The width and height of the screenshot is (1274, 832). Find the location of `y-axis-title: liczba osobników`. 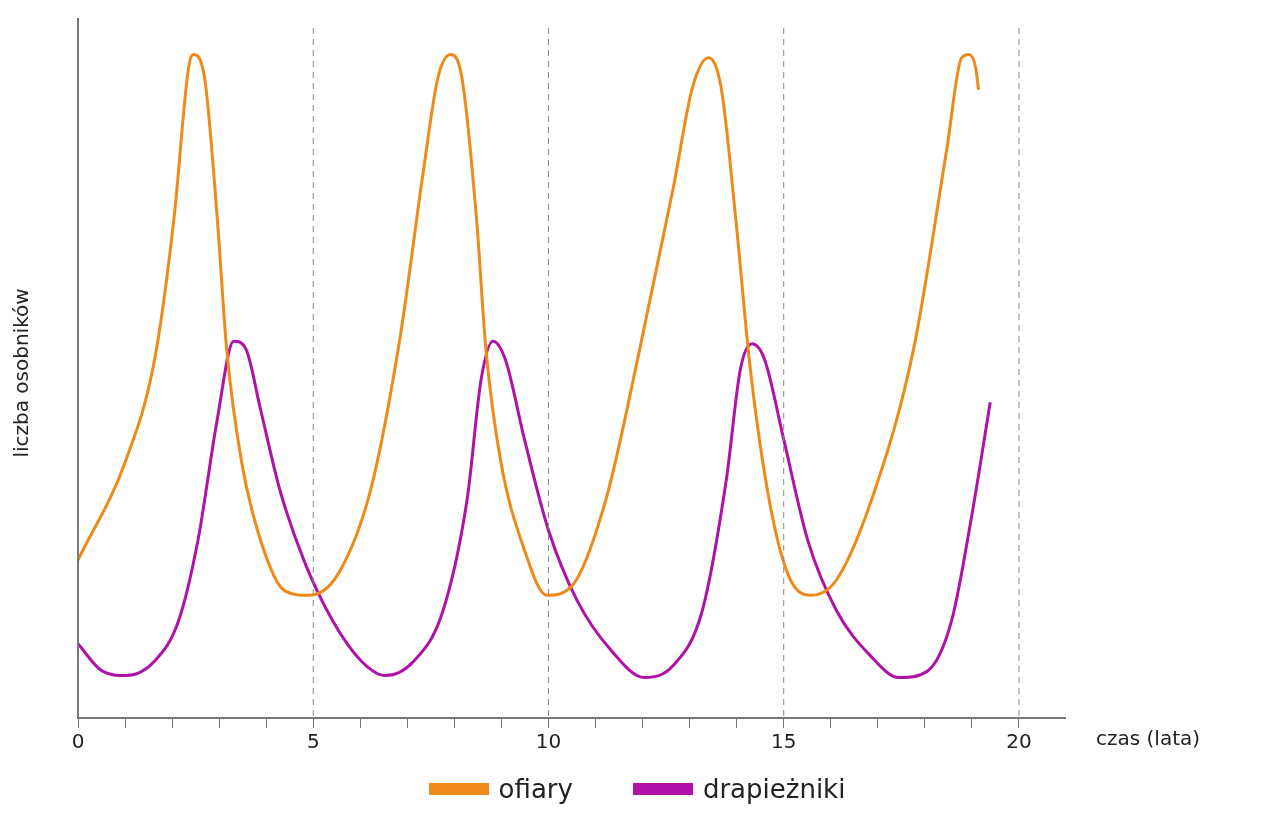

y-axis-title: liczba osobników is located at coordinates (21, 373).